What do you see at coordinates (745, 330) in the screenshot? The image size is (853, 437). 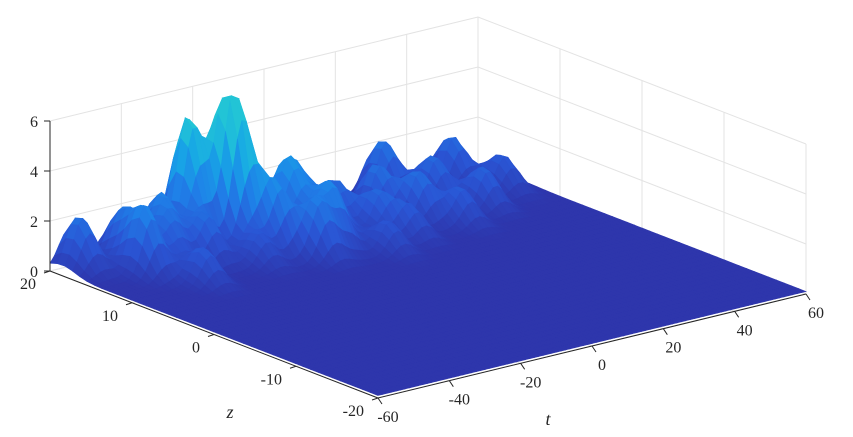 I see `x-tick-label: 40` at bounding box center [745, 330].